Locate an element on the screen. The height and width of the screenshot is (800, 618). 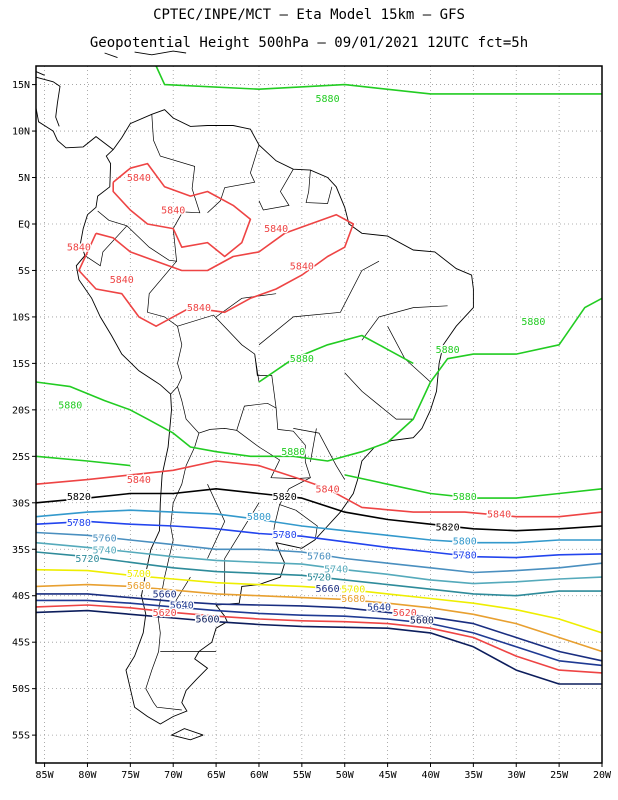
lon-tick-label: 35W is located at coordinates (473, 775).